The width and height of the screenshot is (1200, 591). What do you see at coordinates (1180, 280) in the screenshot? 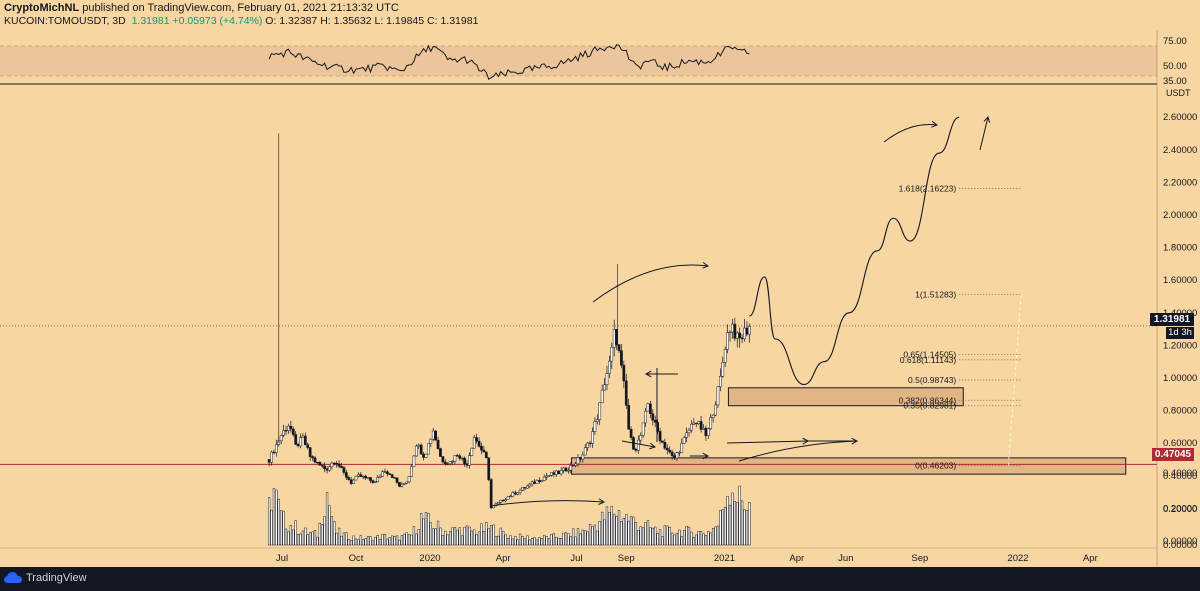
I see `y-tick-label: 1.60000` at bounding box center [1180, 280].